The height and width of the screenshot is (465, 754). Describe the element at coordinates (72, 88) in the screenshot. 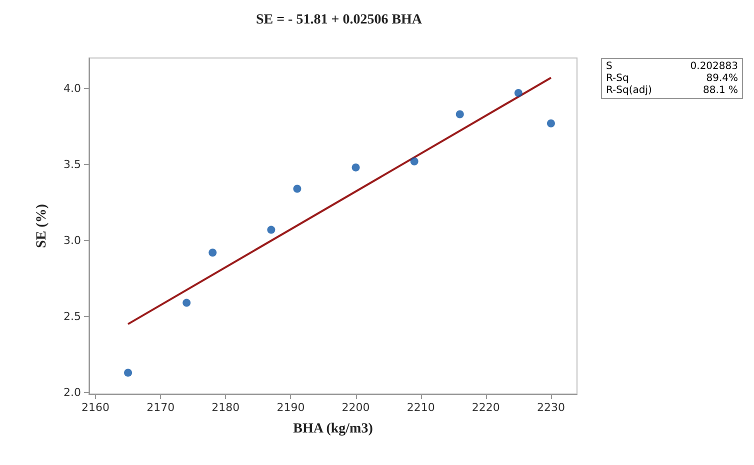

I see `y-tick-label: 4.0` at that location.